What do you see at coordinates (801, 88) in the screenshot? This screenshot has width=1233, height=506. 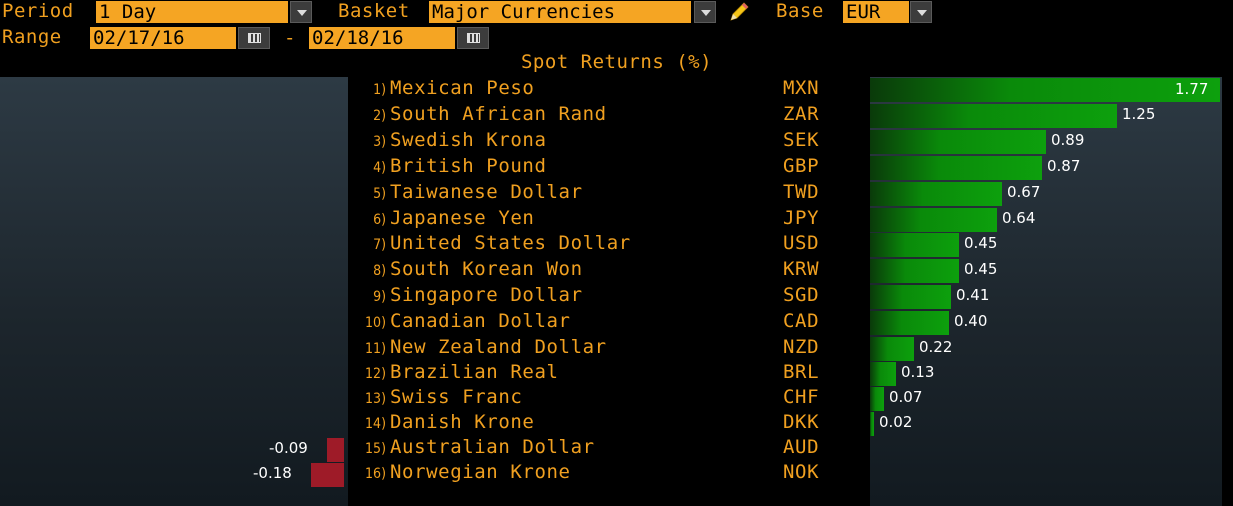 I see `currency-code: MXN` at bounding box center [801, 88].